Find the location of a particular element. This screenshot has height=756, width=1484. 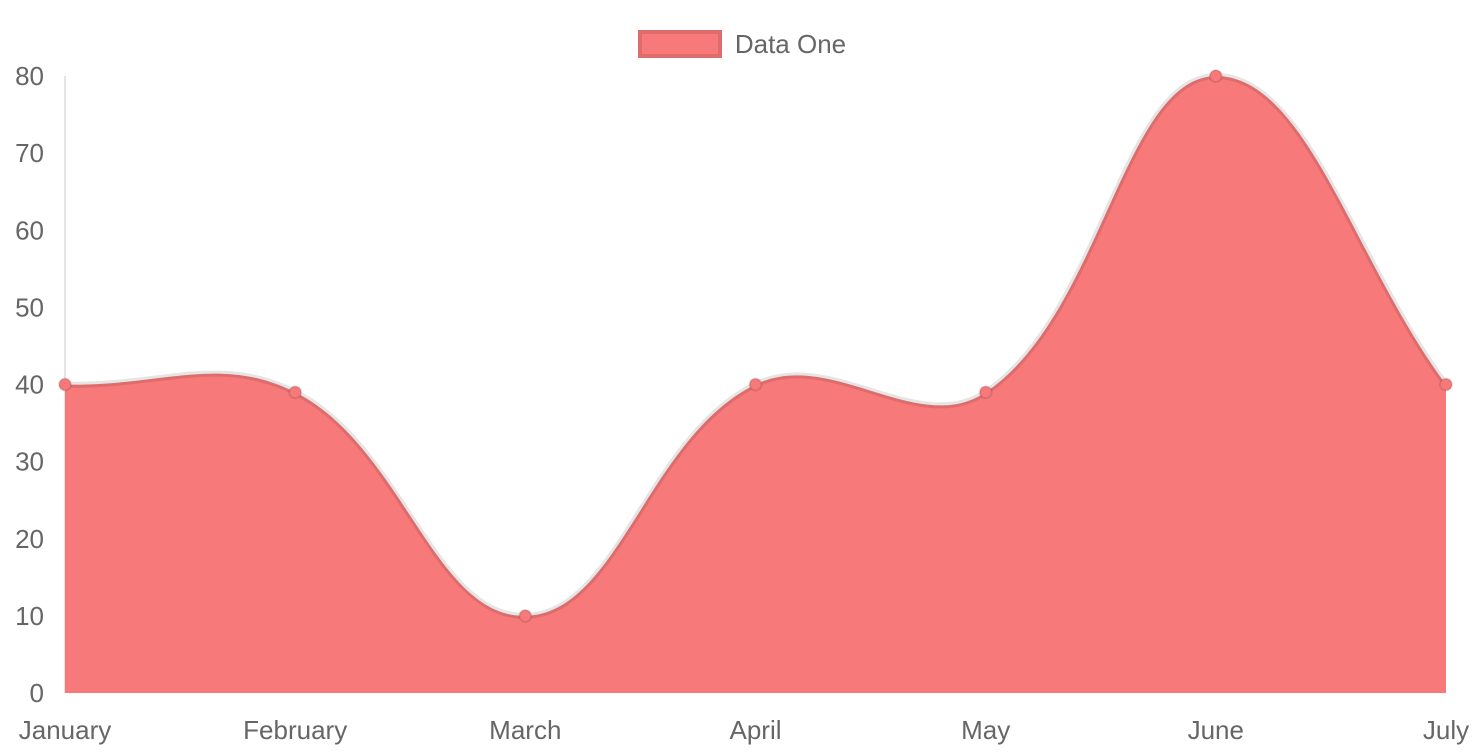

y-tick-label: 70 is located at coordinates (29, 153).